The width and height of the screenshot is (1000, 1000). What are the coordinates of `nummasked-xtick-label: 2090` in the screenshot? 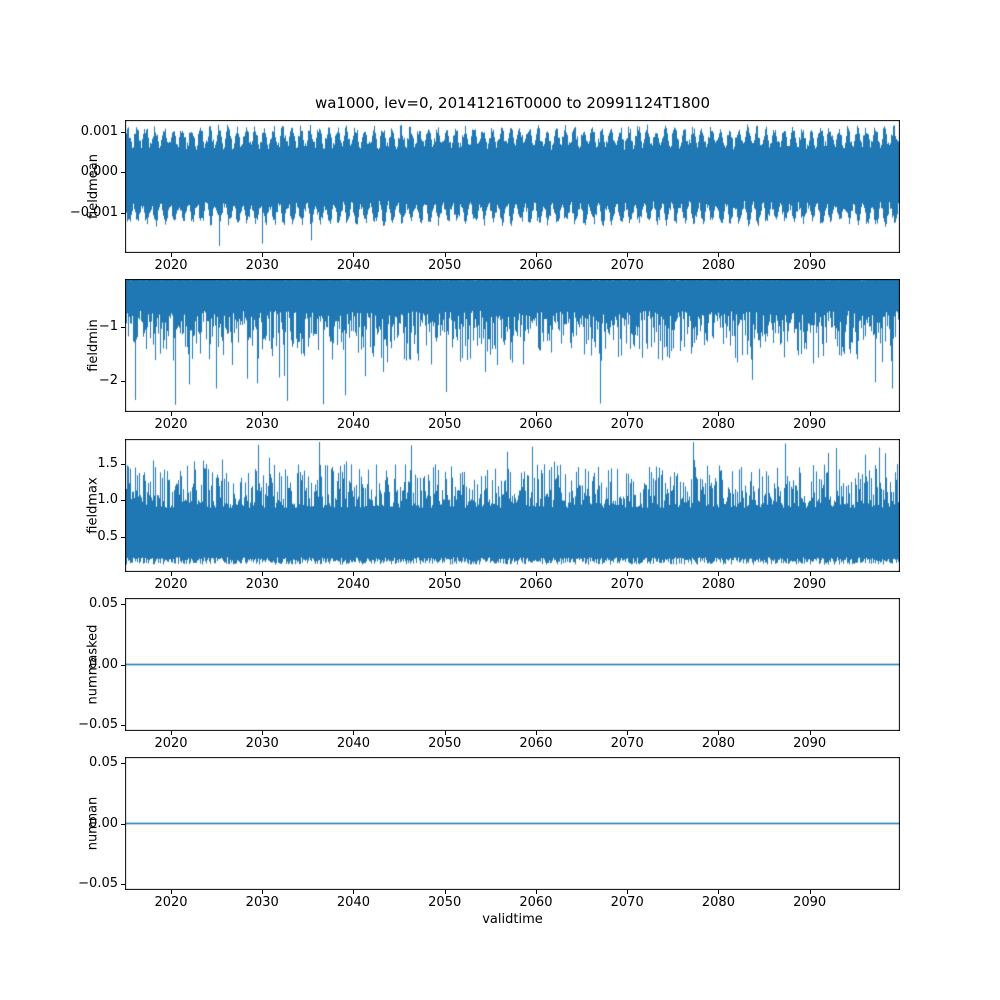 It's located at (810, 743).